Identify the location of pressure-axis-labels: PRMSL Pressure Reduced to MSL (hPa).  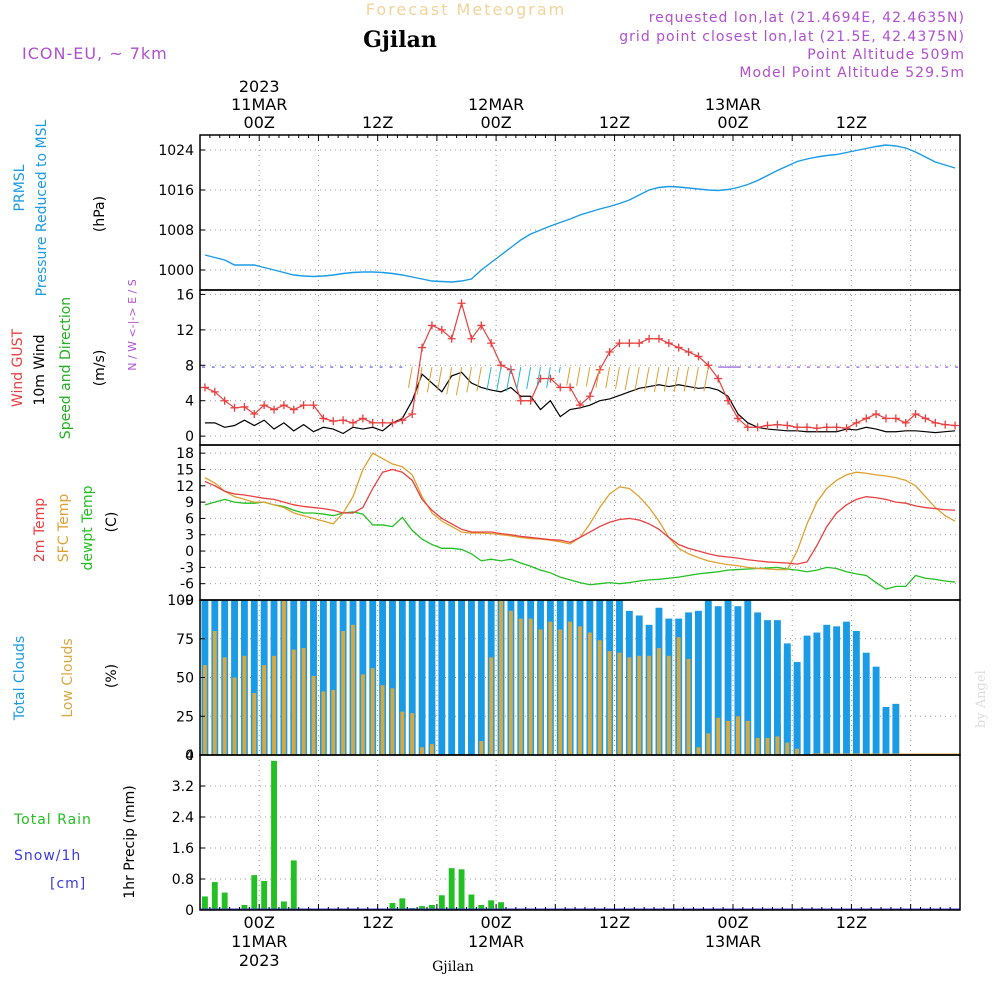
(60, 207).